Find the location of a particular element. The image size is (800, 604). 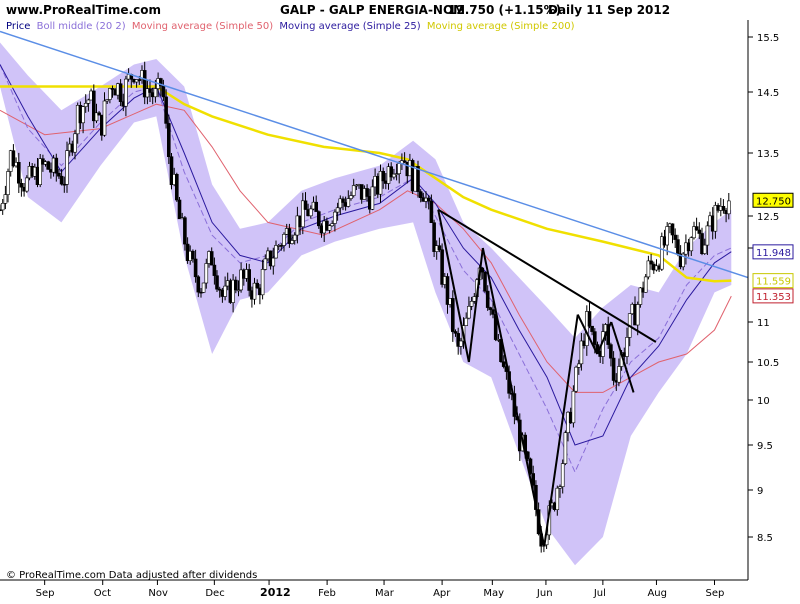

site-label: www.ProRealTime.com is located at coordinates (83, 10).